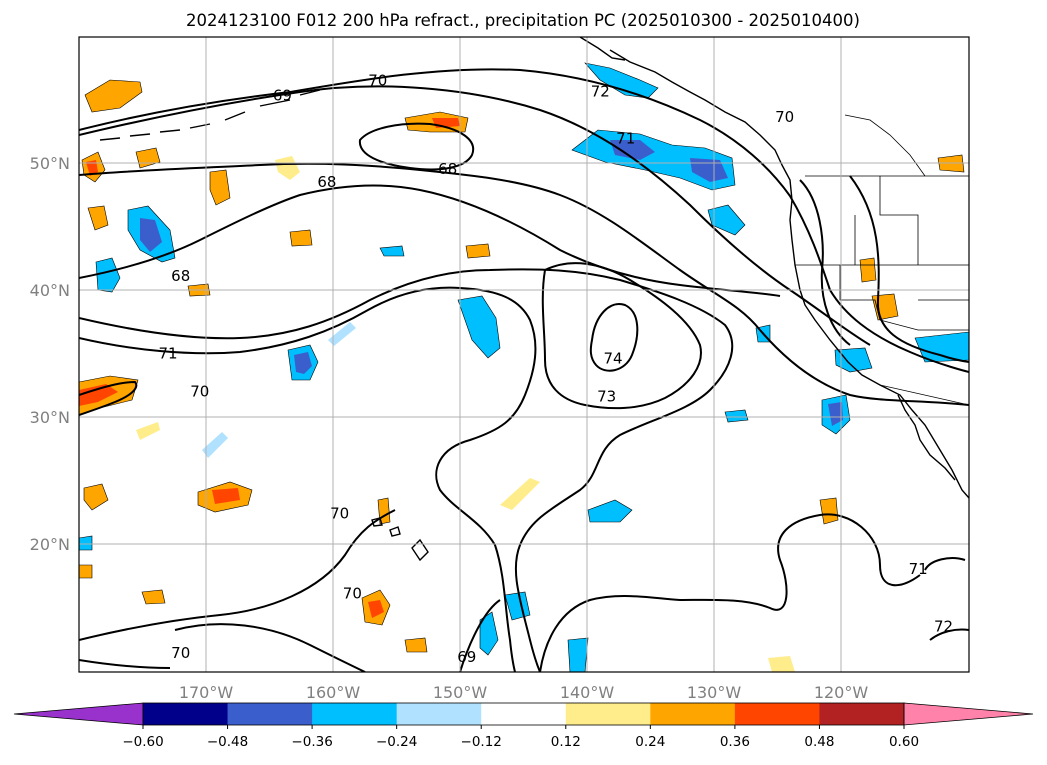 The image size is (1047, 765). I want to click on colorbar-tick-label: −0.24, so click(396, 742).